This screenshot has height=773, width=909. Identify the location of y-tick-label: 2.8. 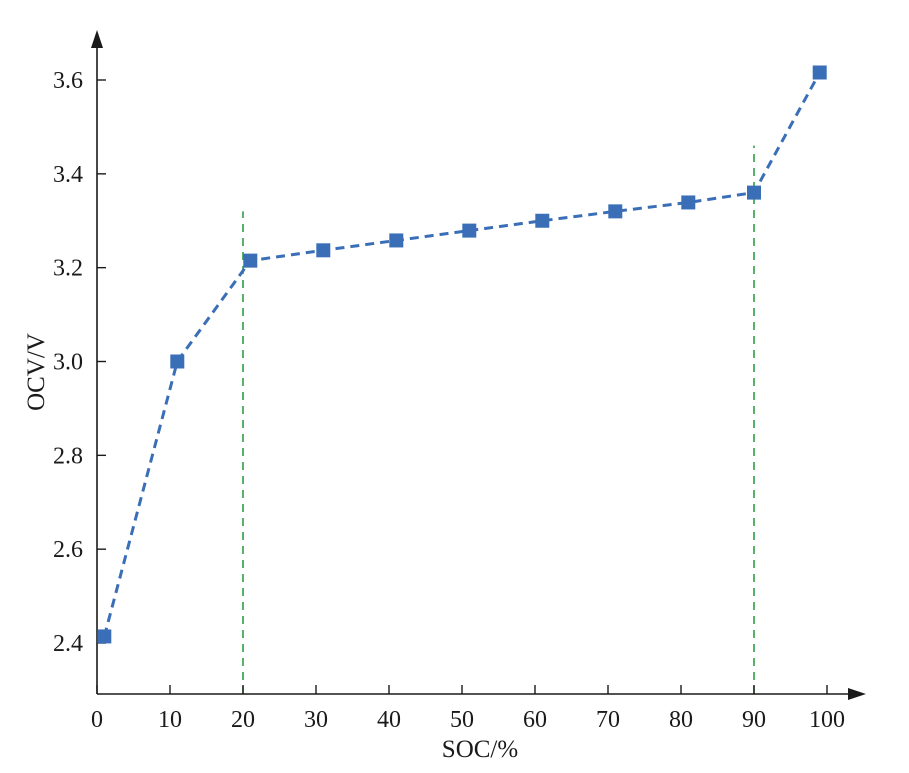
(68, 456).